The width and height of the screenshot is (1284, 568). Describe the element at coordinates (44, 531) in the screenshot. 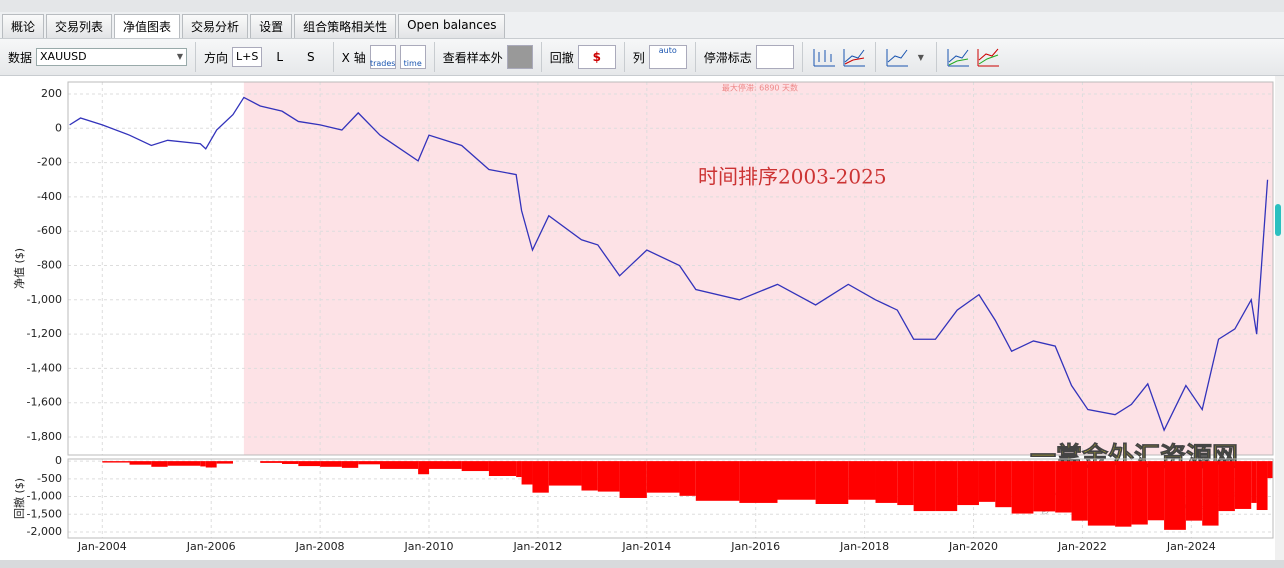

I see `y-tick-label: -2,000` at that location.